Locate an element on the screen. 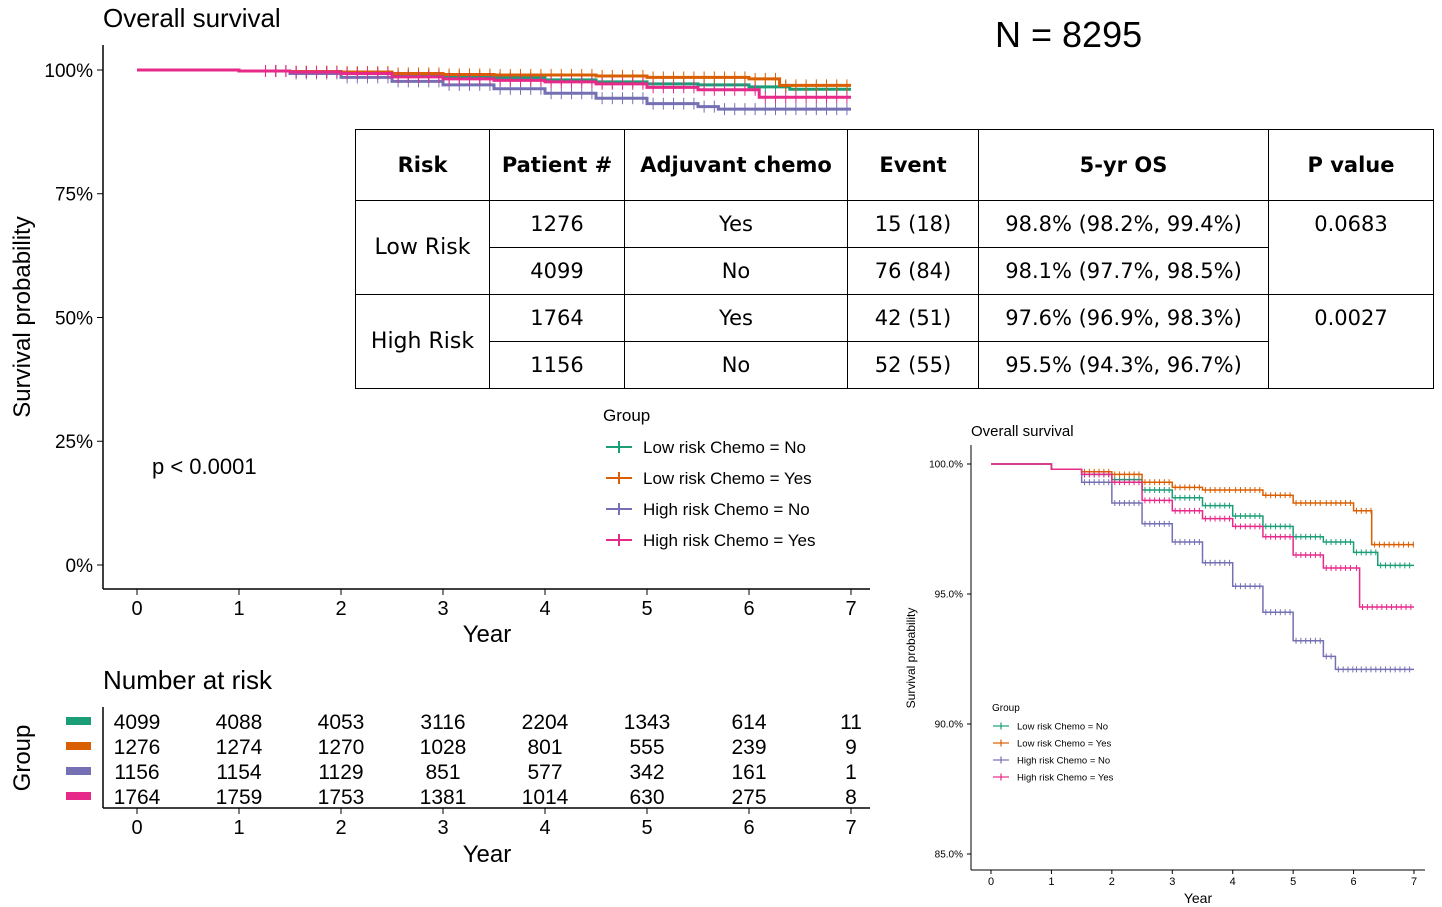 The image size is (1442, 907). inset-legend-title: Group is located at coordinates (1006, 708).